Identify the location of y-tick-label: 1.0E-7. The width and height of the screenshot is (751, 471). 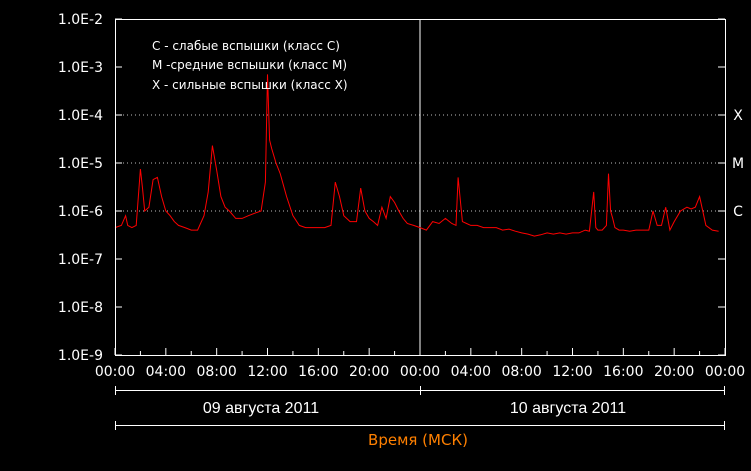
(80, 260).